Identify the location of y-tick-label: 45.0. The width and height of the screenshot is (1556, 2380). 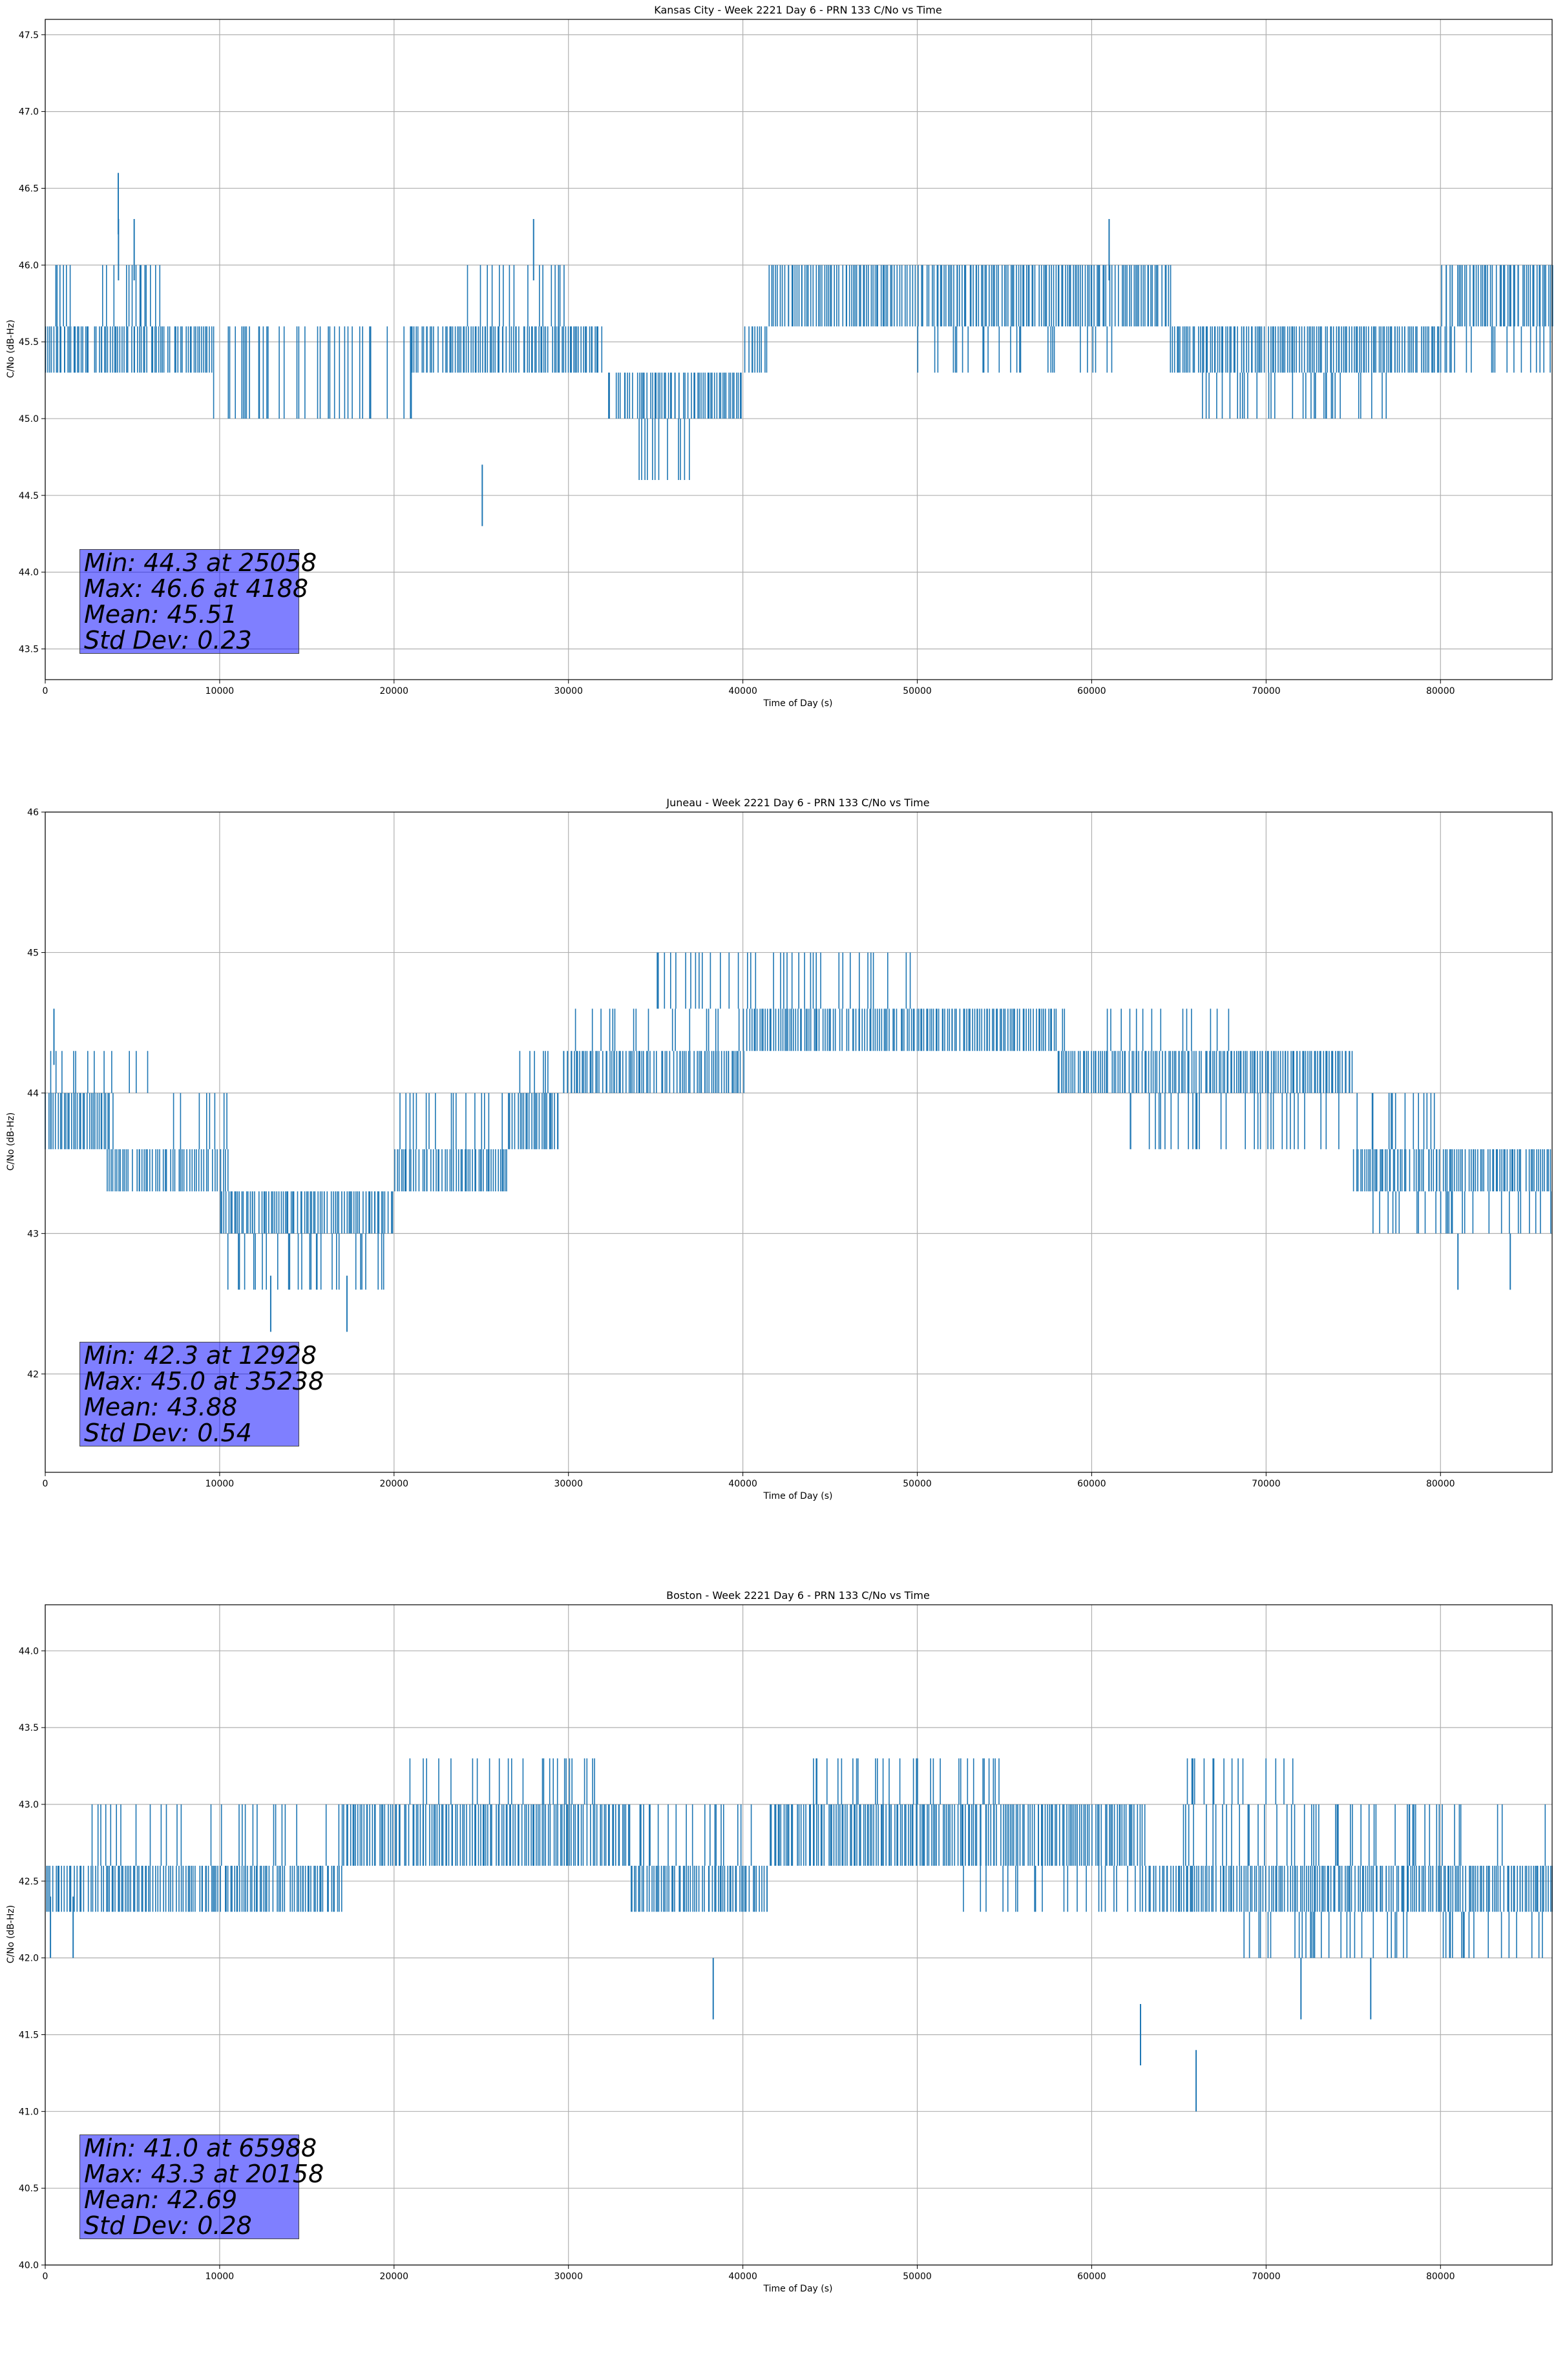
(29, 419).